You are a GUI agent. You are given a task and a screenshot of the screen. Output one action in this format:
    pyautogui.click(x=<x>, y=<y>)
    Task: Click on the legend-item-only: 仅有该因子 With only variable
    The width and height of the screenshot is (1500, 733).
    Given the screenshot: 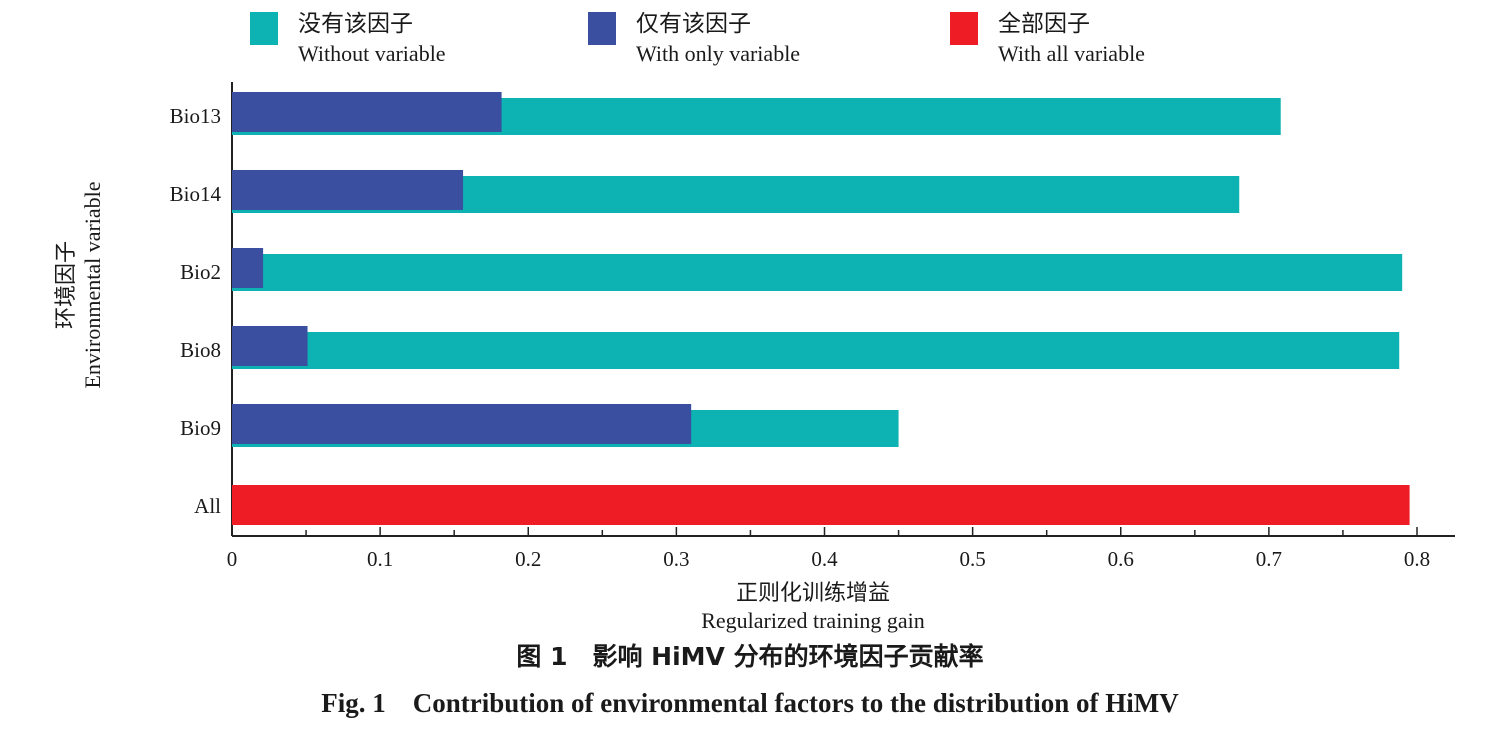 What is the action you would take?
    pyautogui.click(x=738, y=40)
    